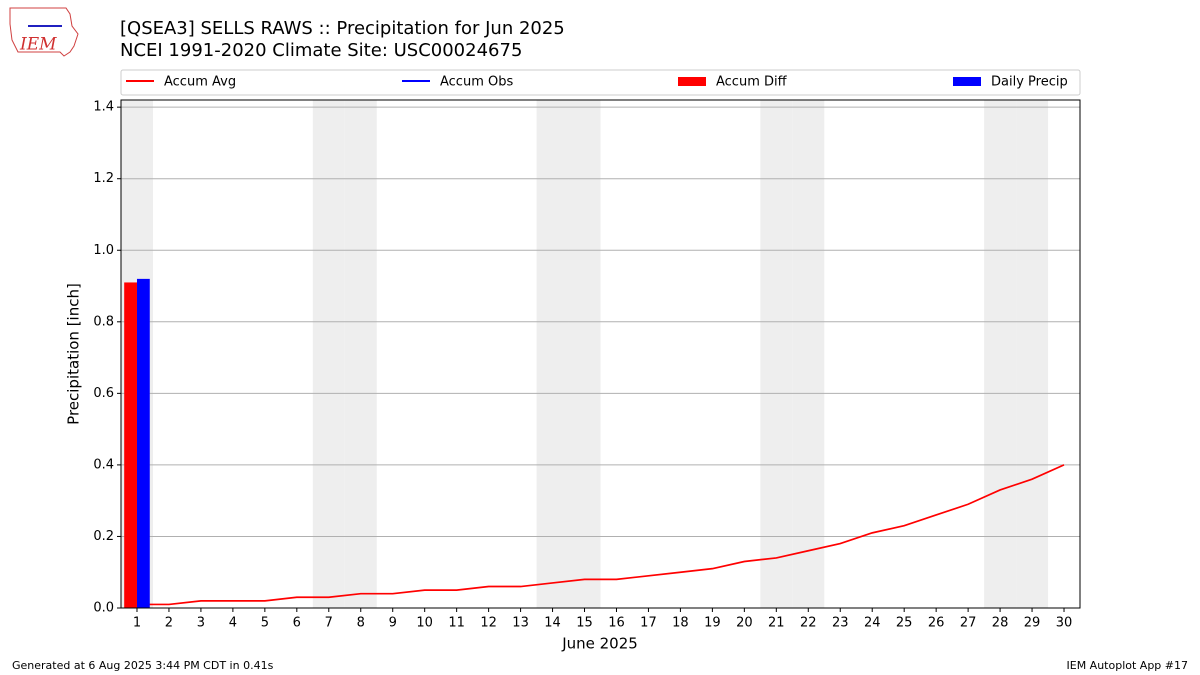 This screenshot has width=1200, height=675. Describe the element at coordinates (776, 623) in the screenshot. I see `x-tick-label: 21` at that location.